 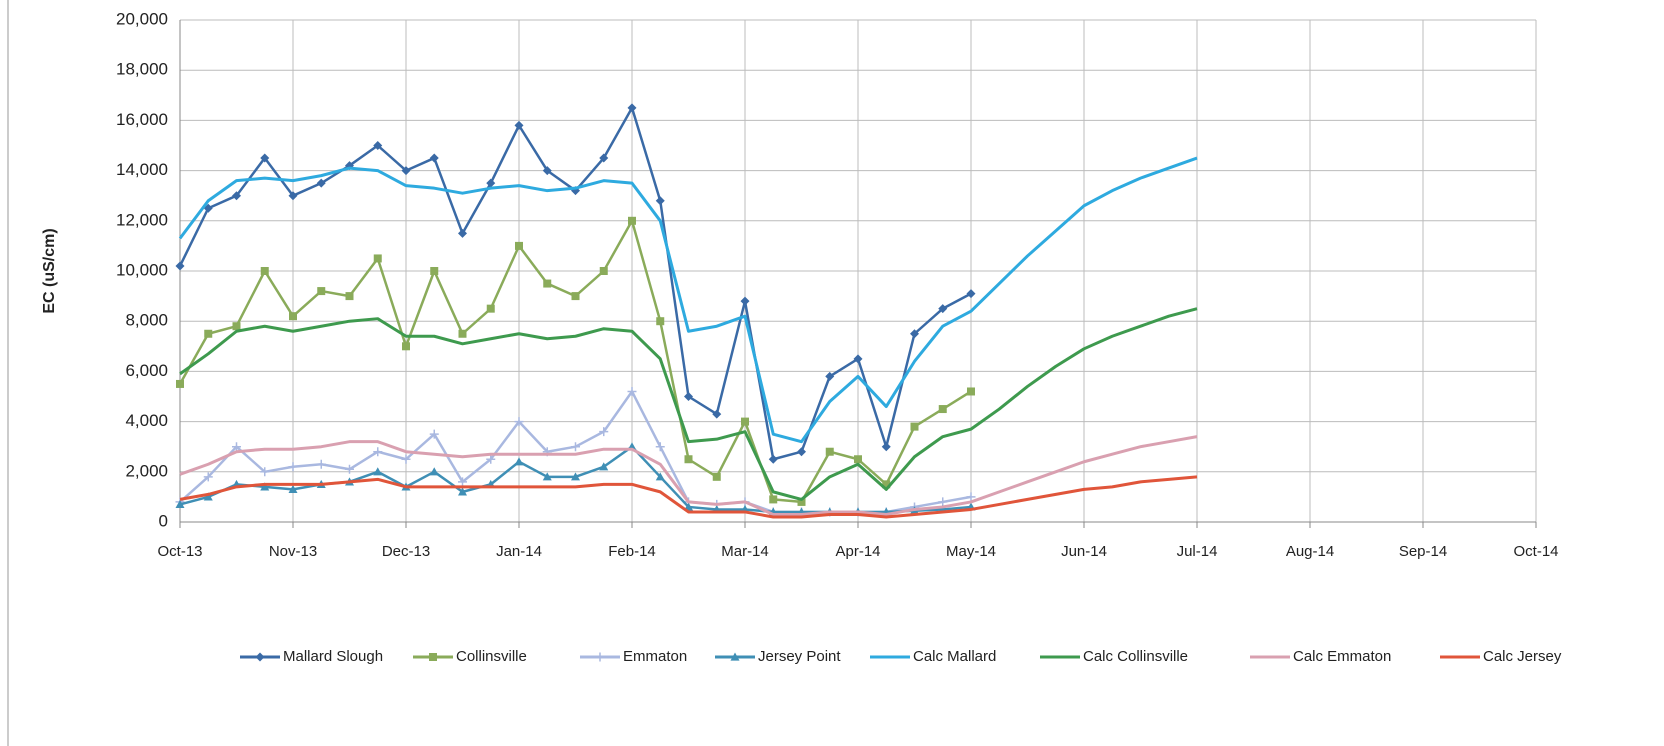 I want to click on x-tick-label: Aug-14, so click(x=1310, y=551).